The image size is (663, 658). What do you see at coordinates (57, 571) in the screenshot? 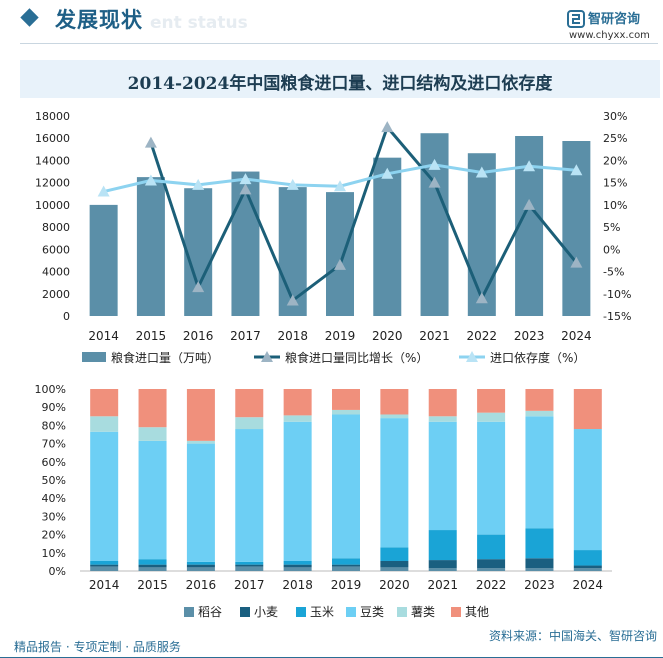
I see `y-tick-label: 0%` at bounding box center [57, 571].